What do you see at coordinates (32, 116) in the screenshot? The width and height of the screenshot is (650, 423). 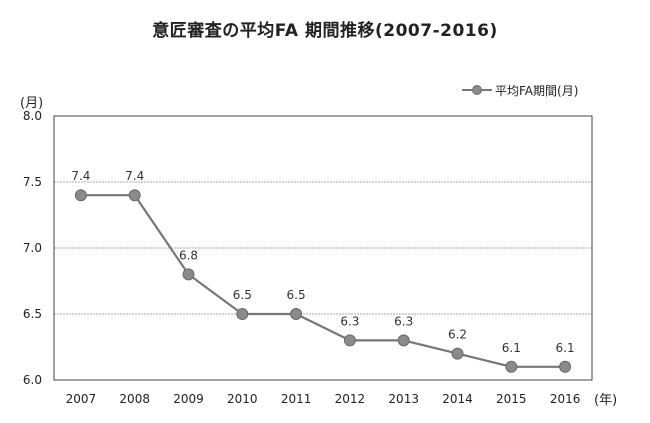 I see `y-tick-label: 8.0` at bounding box center [32, 116].